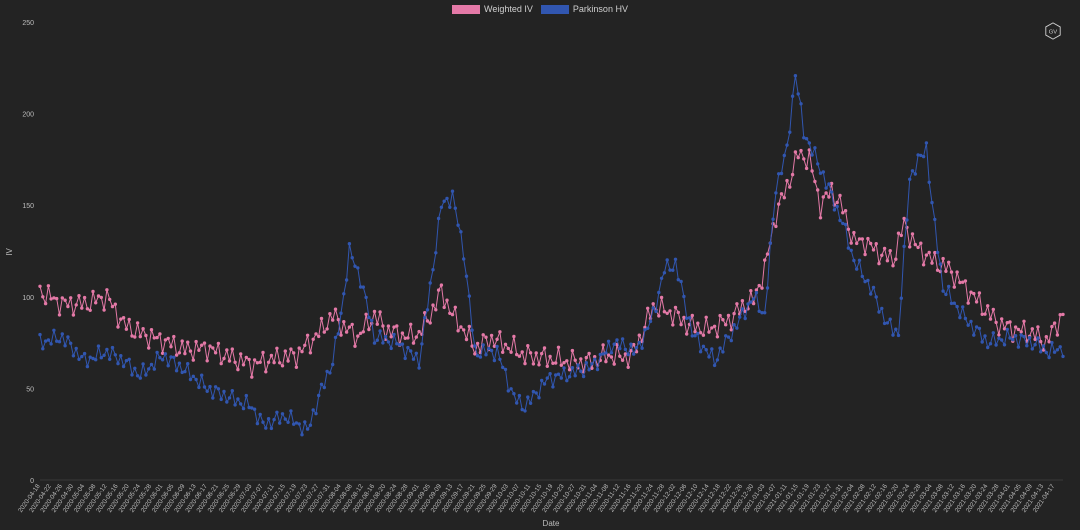  I want to click on legend-item-parkinson-hv: Parkinson HV, so click(584, 9).